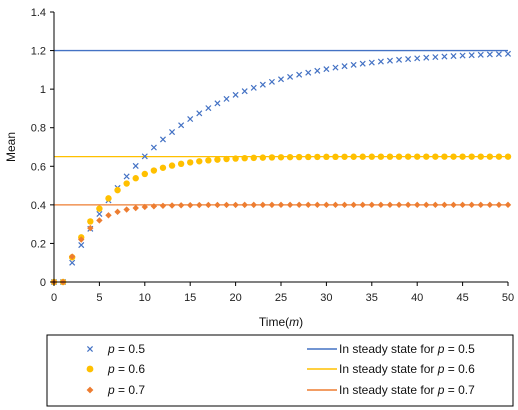 Image resolution: width=518 pixels, height=410 pixels. Describe the element at coordinates (38, 52) in the screenshot. I see `y-tick-label: 1.2` at that location.